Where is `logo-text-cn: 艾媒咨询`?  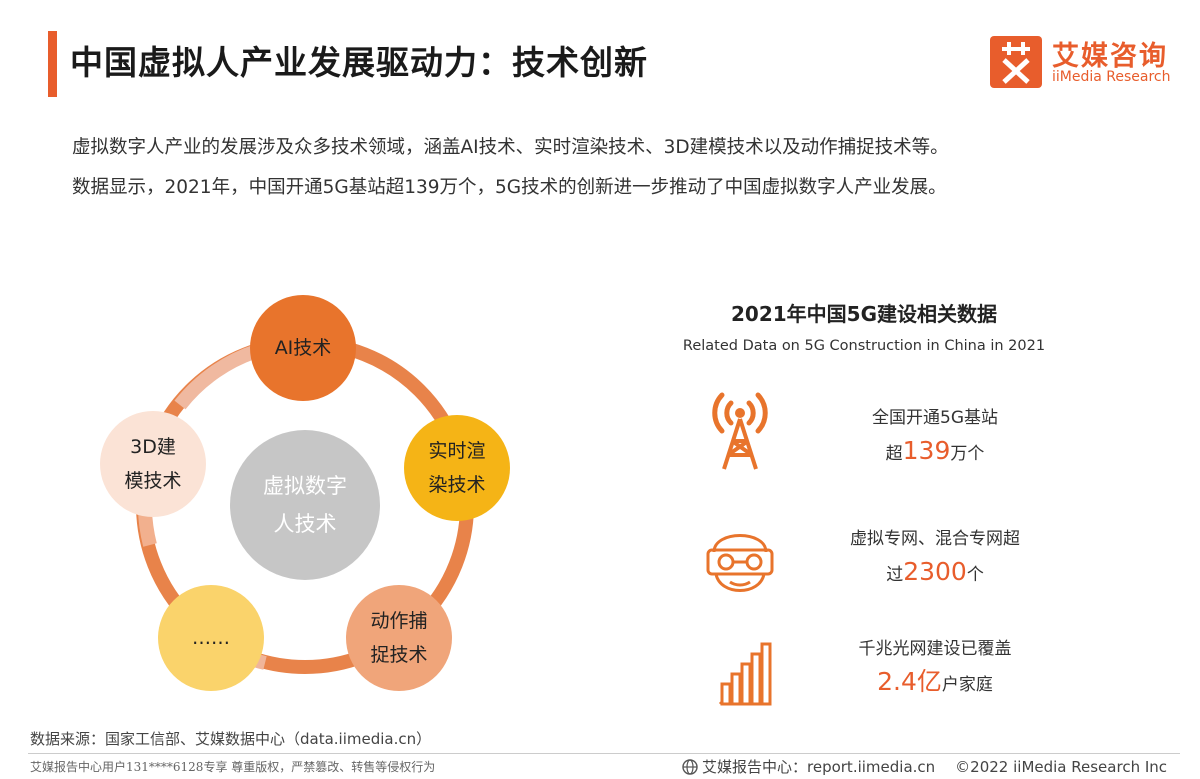
logo-text-cn: 艾媒咨询 is located at coordinates (1110, 56).